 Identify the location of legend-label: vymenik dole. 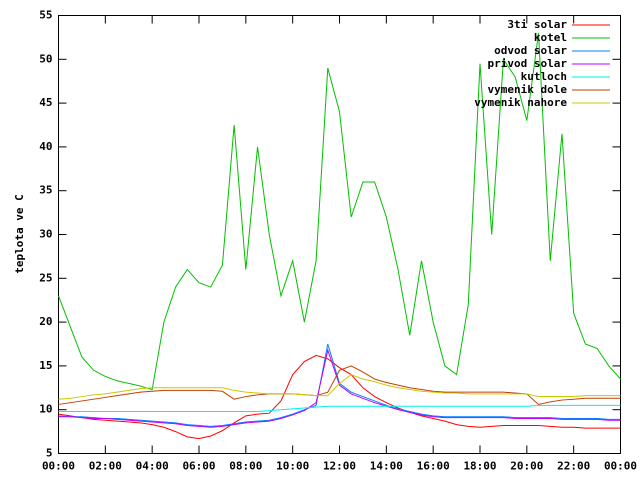
(528, 89).